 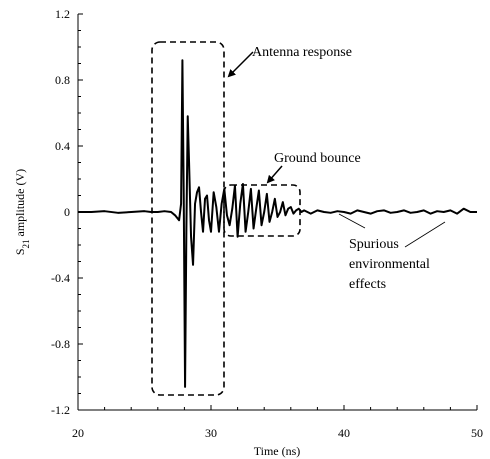 I want to click on antenna-response-arrow, so click(x=240, y=64).